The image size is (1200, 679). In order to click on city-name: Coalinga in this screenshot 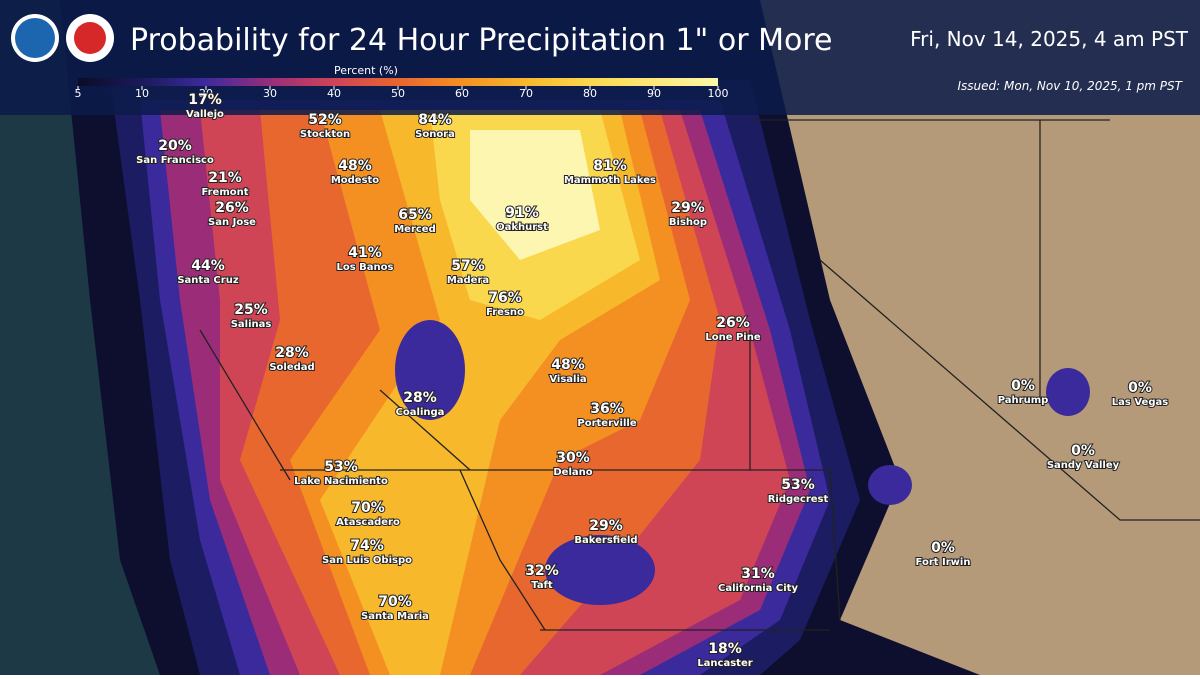, I will do `click(420, 412)`.